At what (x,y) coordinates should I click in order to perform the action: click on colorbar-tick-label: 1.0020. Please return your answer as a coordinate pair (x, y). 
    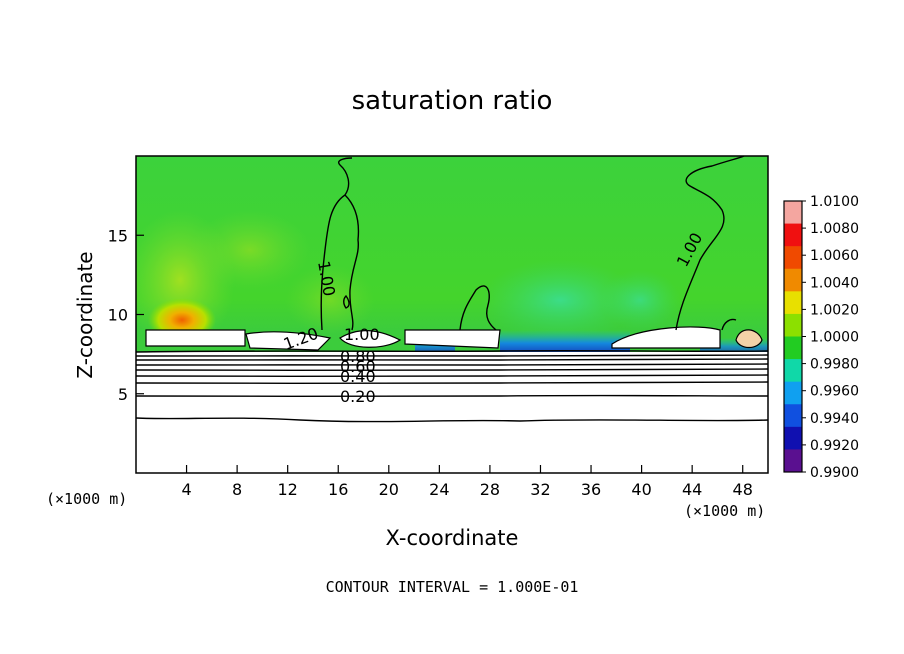
    Looking at the image, I should click on (834, 310).